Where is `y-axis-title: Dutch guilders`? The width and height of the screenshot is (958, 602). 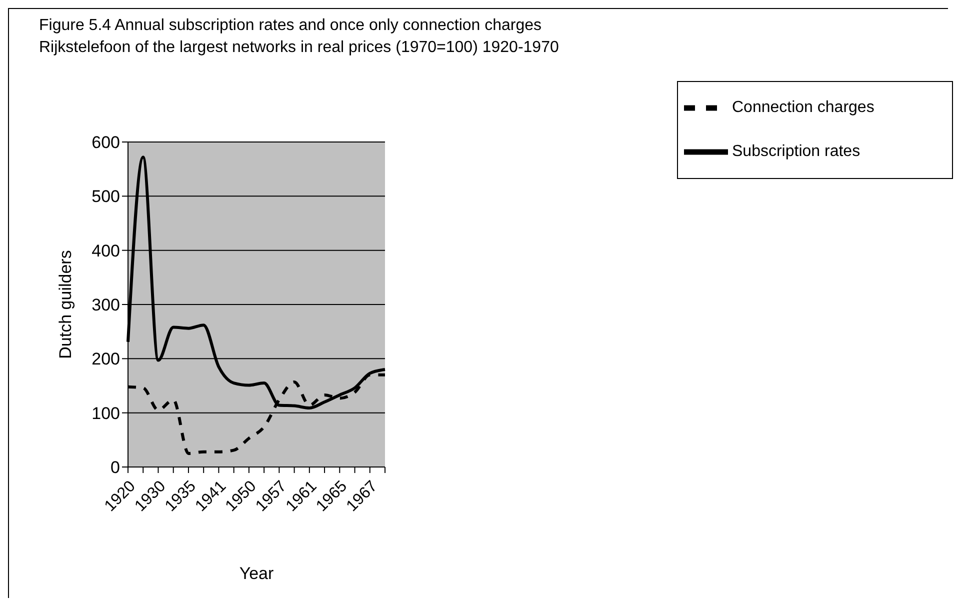 y-axis-title: Dutch guilders is located at coordinates (66, 304).